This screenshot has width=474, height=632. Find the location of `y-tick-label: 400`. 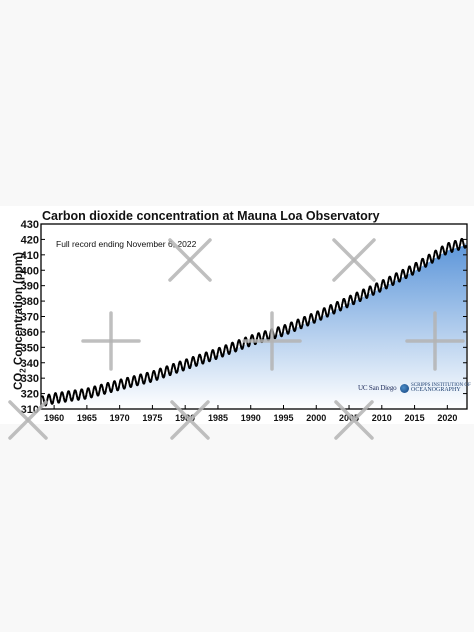

y-tick-label: 400 is located at coordinates (30, 271).